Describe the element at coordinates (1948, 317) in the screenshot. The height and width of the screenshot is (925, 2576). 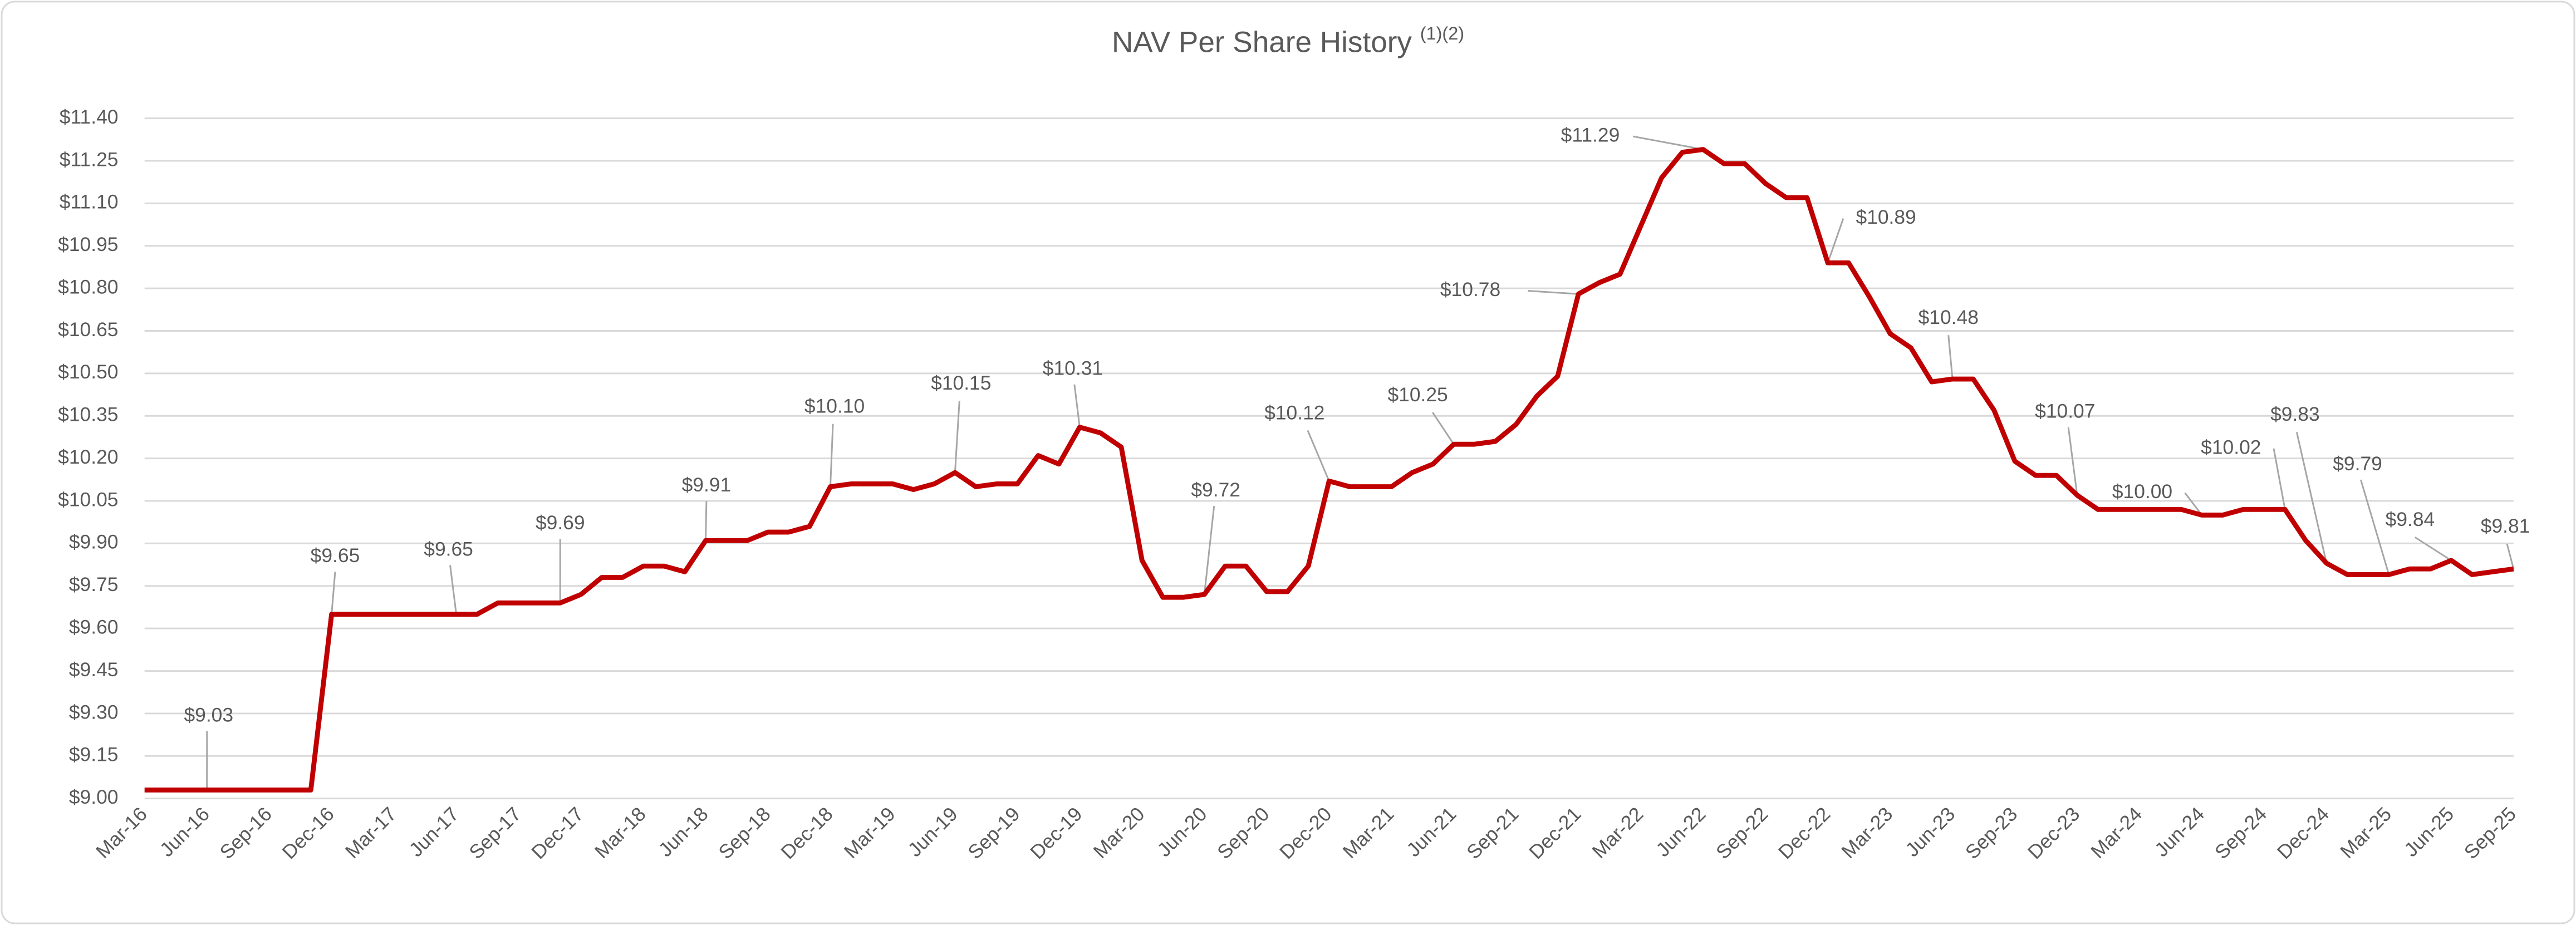
I see `data-label: $10.48` at that location.